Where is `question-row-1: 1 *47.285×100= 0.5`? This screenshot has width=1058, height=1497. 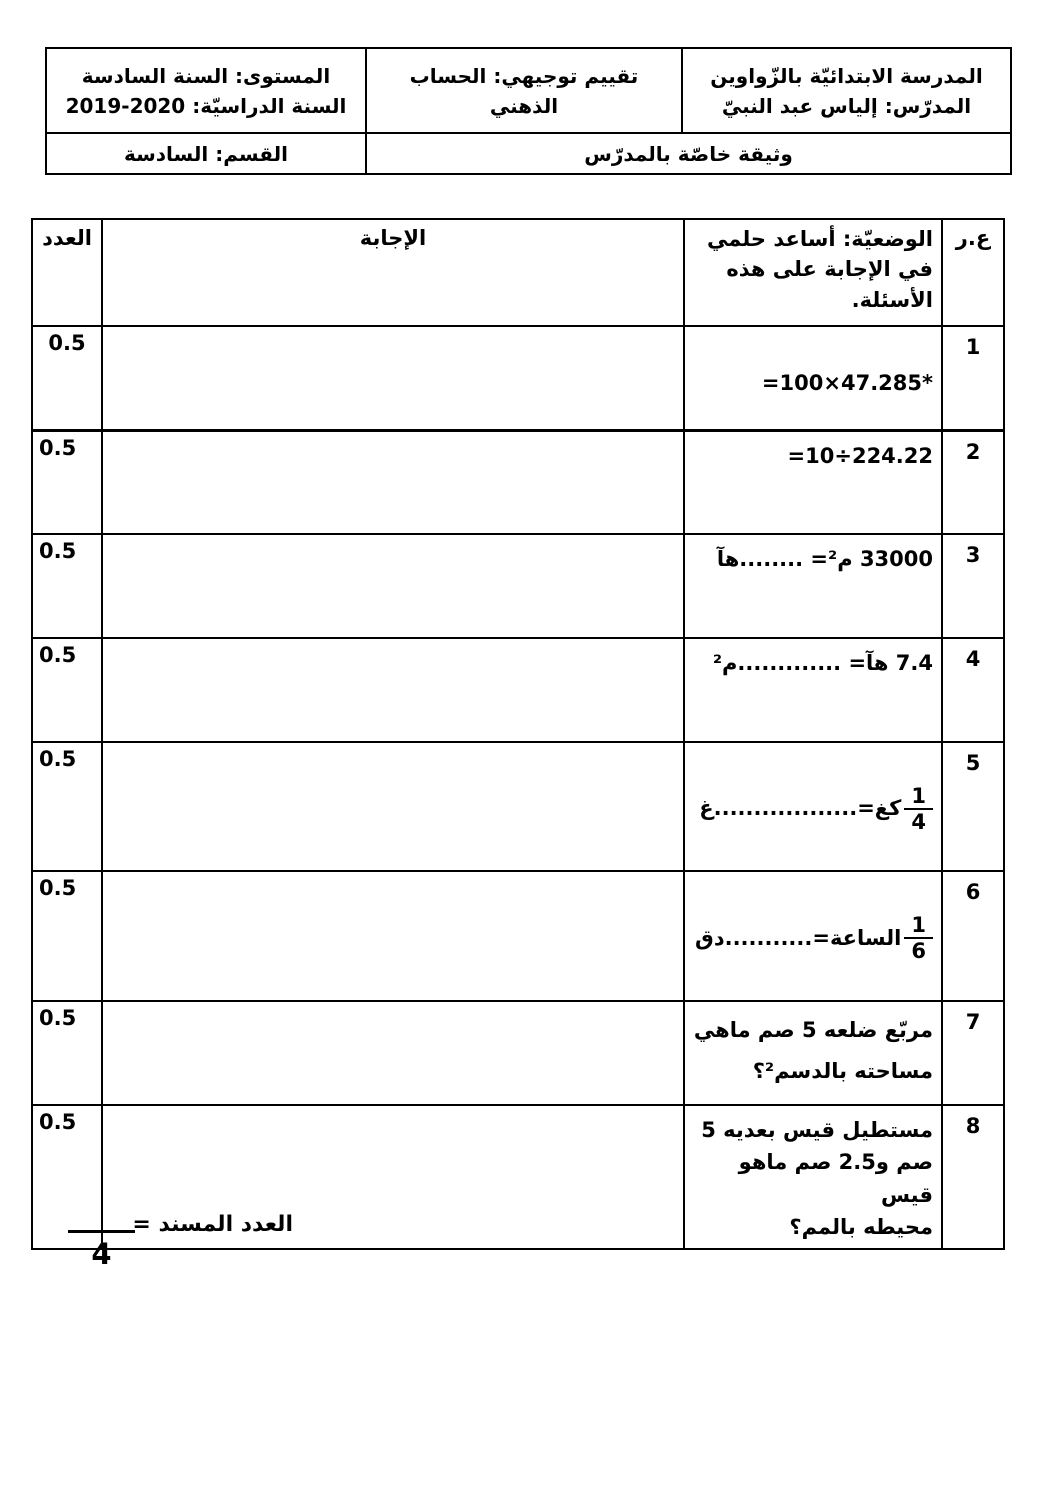
question-row-1: 1 *47.285×100= 0.5 is located at coordinates (518, 378).